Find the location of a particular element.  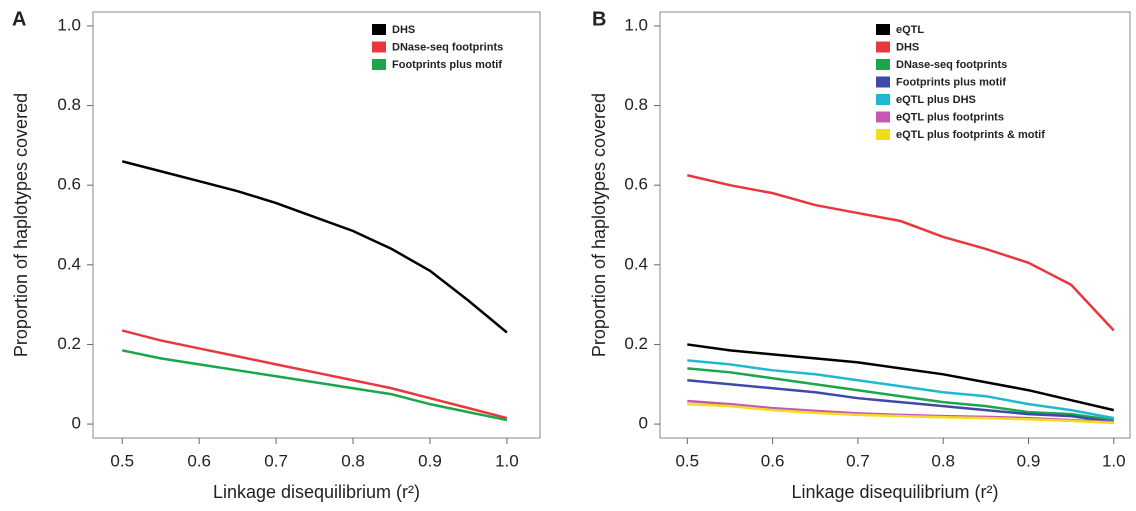

legend-label: eQTL plus footprints is located at coordinates (950, 117).